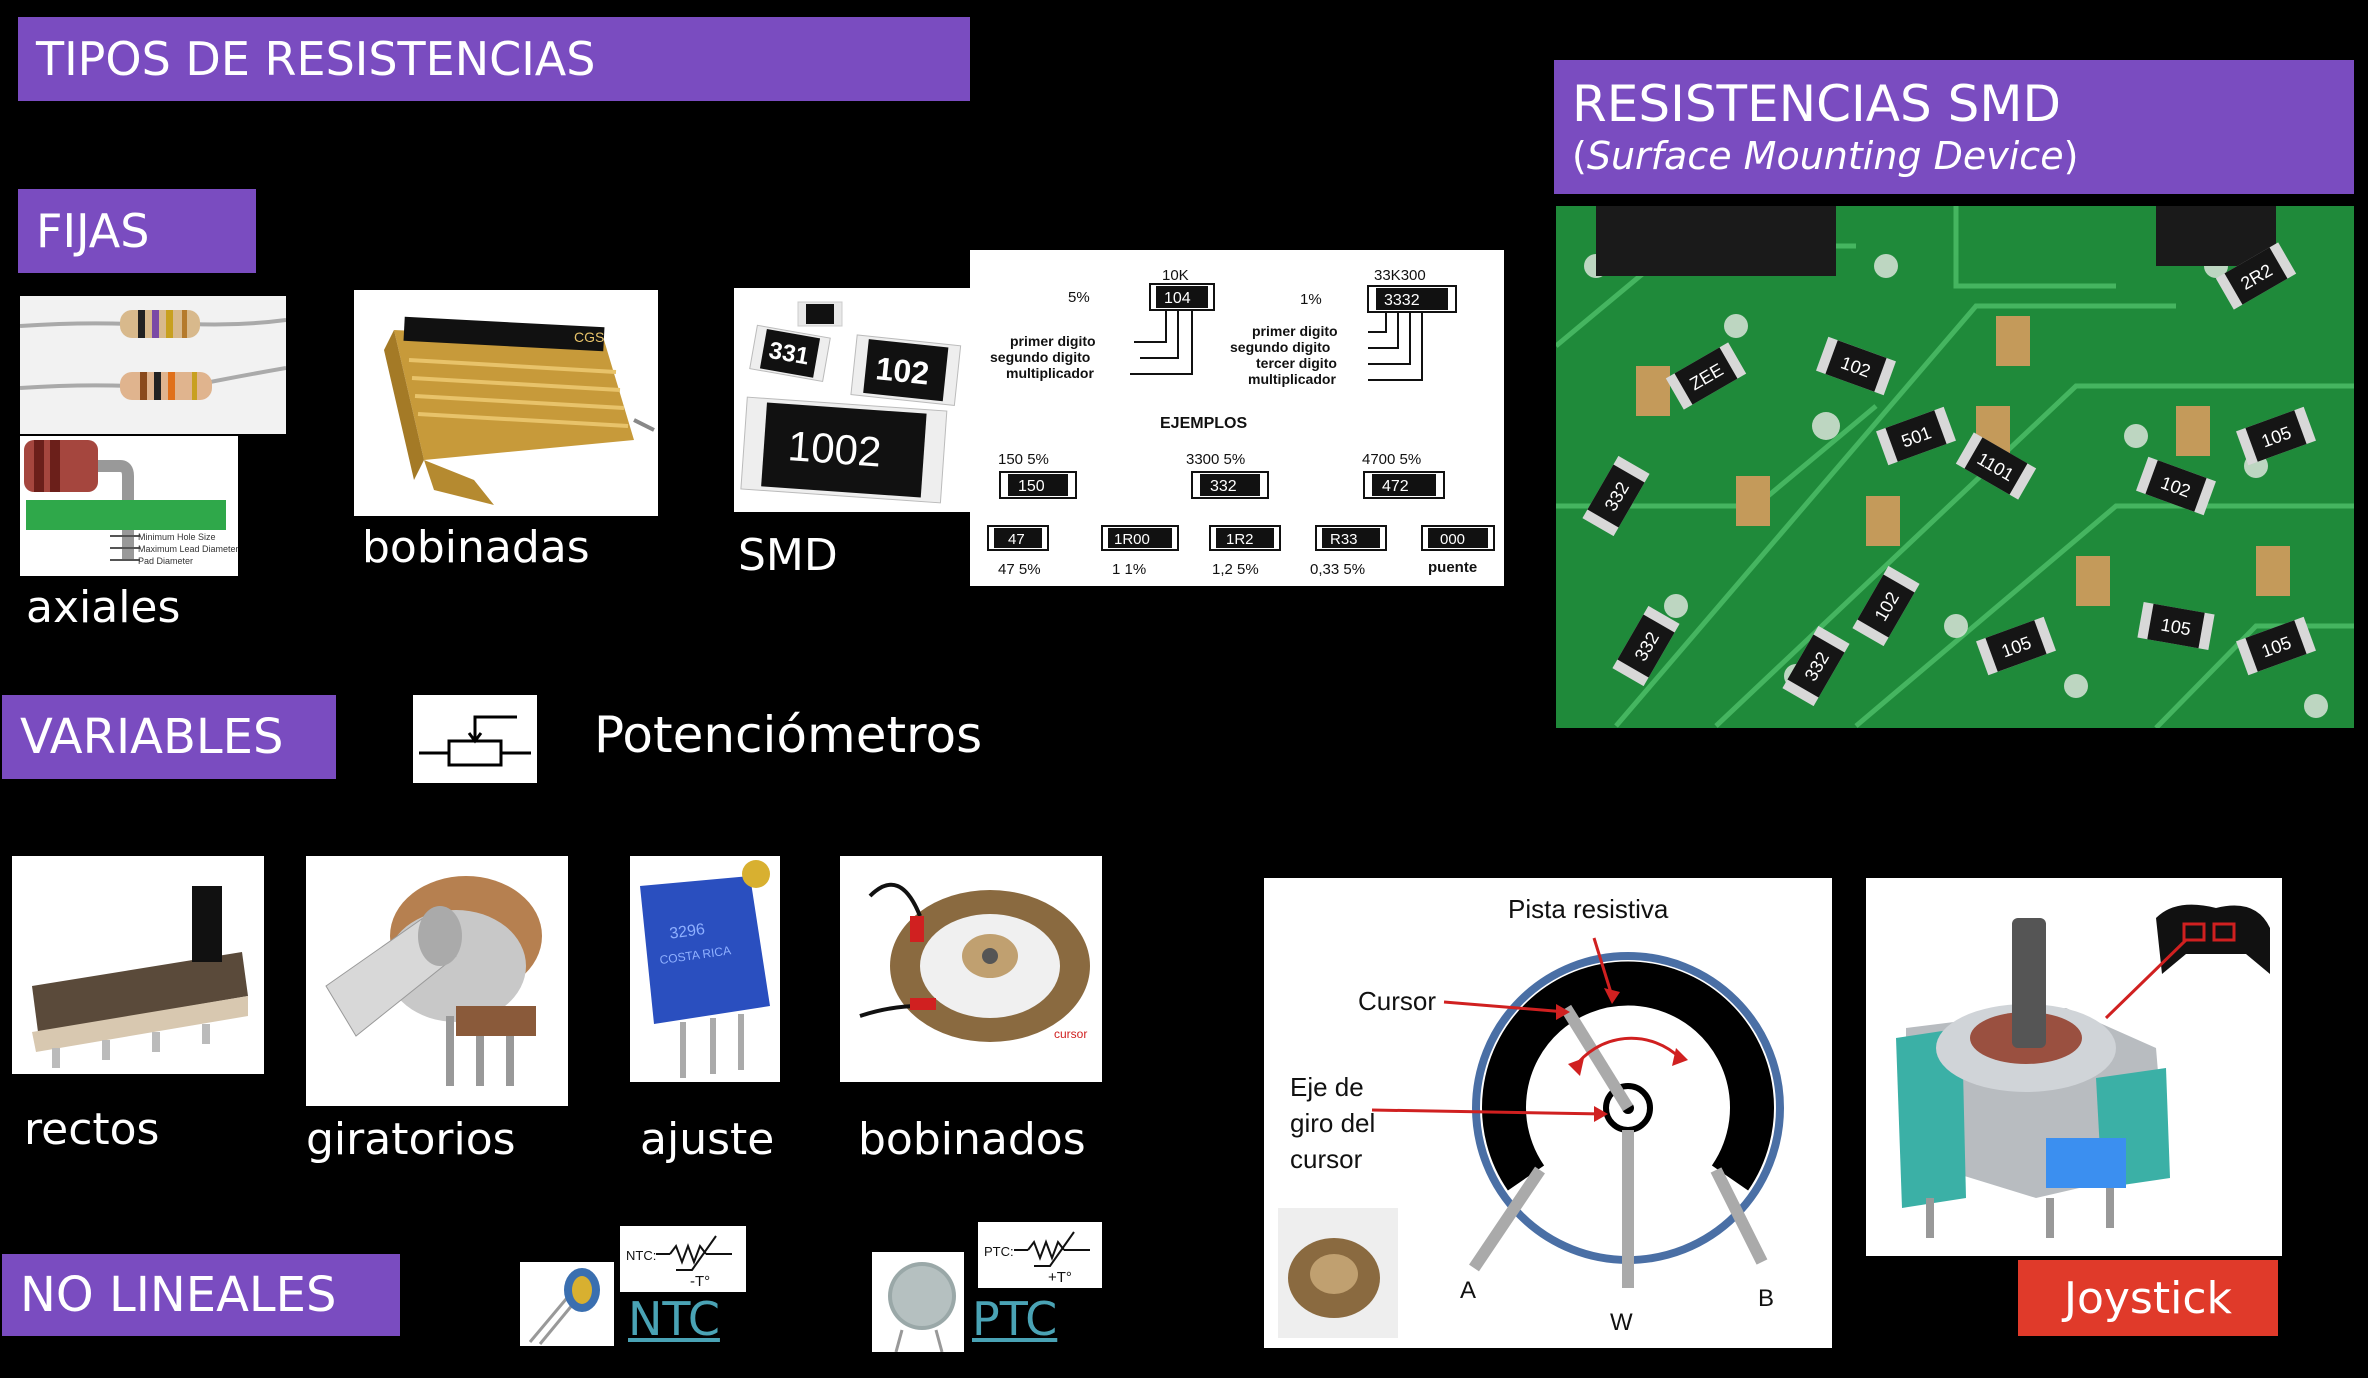 This screenshot has width=2368, height=1378. I want to click on right-label-3: tercer digito, so click(1296, 363).